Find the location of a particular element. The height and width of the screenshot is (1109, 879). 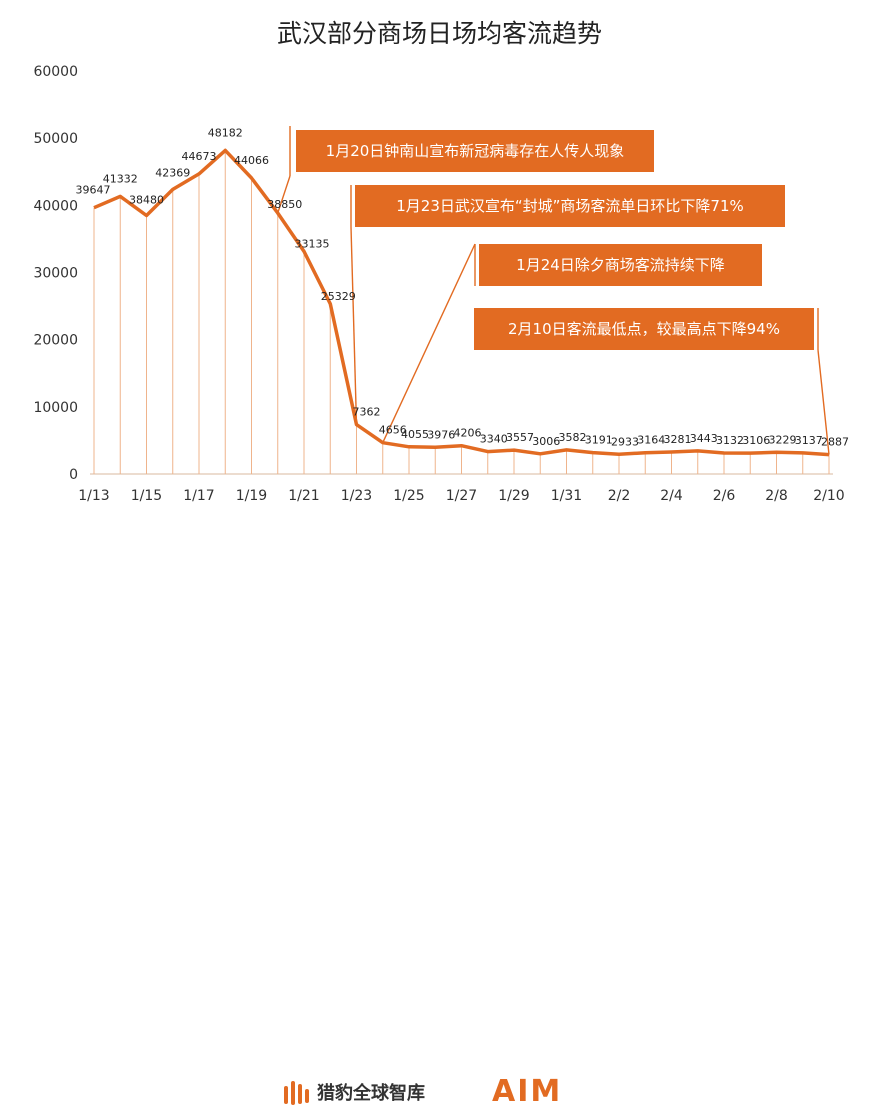

cheetah-logo: 猎豹全球智库 is located at coordinates (354, 1092).